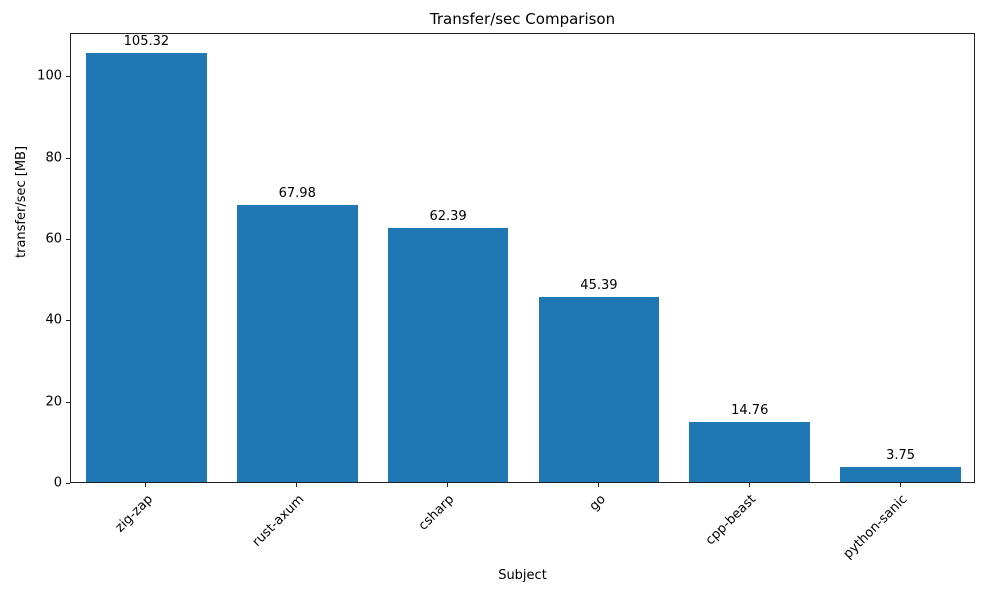  Describe the element at coordinates (53, 402) in the screenshot. I see `y-tick-label: 20` at that location.